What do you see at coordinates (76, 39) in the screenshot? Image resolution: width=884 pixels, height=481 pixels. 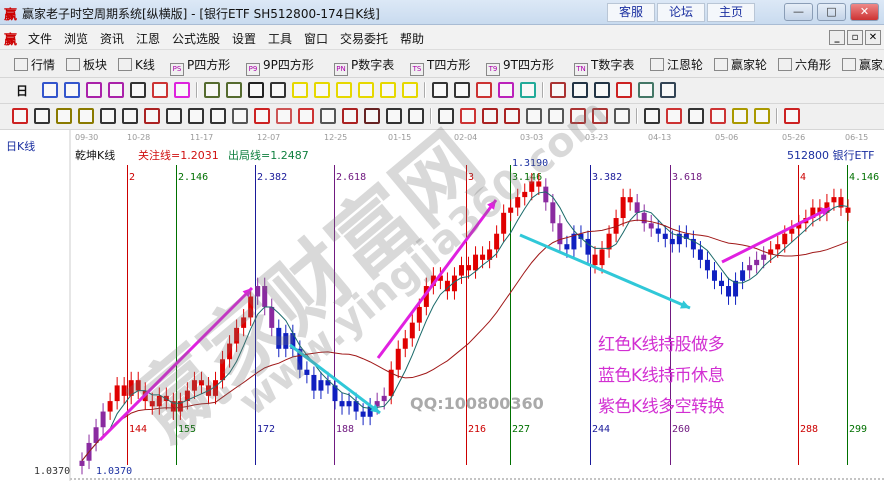 I see `menu-browse: 浏览` at bounding box center [76, 39].